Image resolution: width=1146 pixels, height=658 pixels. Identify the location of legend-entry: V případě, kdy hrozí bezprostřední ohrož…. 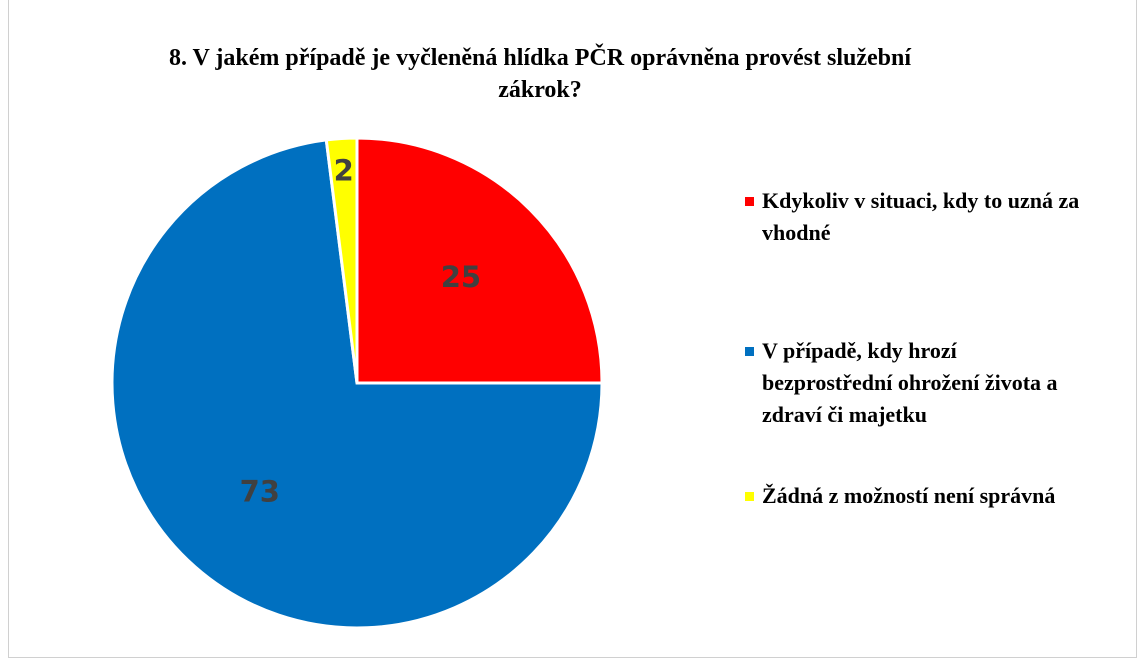
(917, 383).